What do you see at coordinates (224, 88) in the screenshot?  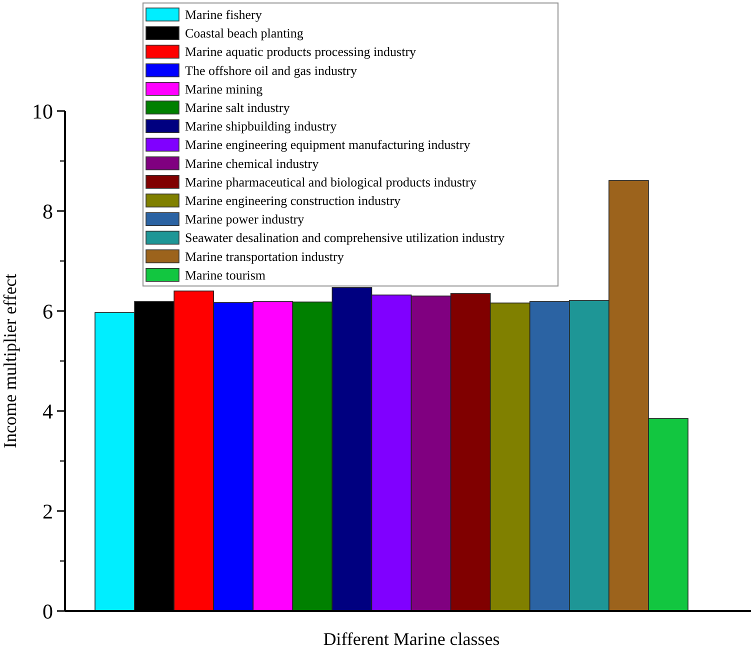 I see `legend-label: Marine mining` at bounding box center [224, 88].